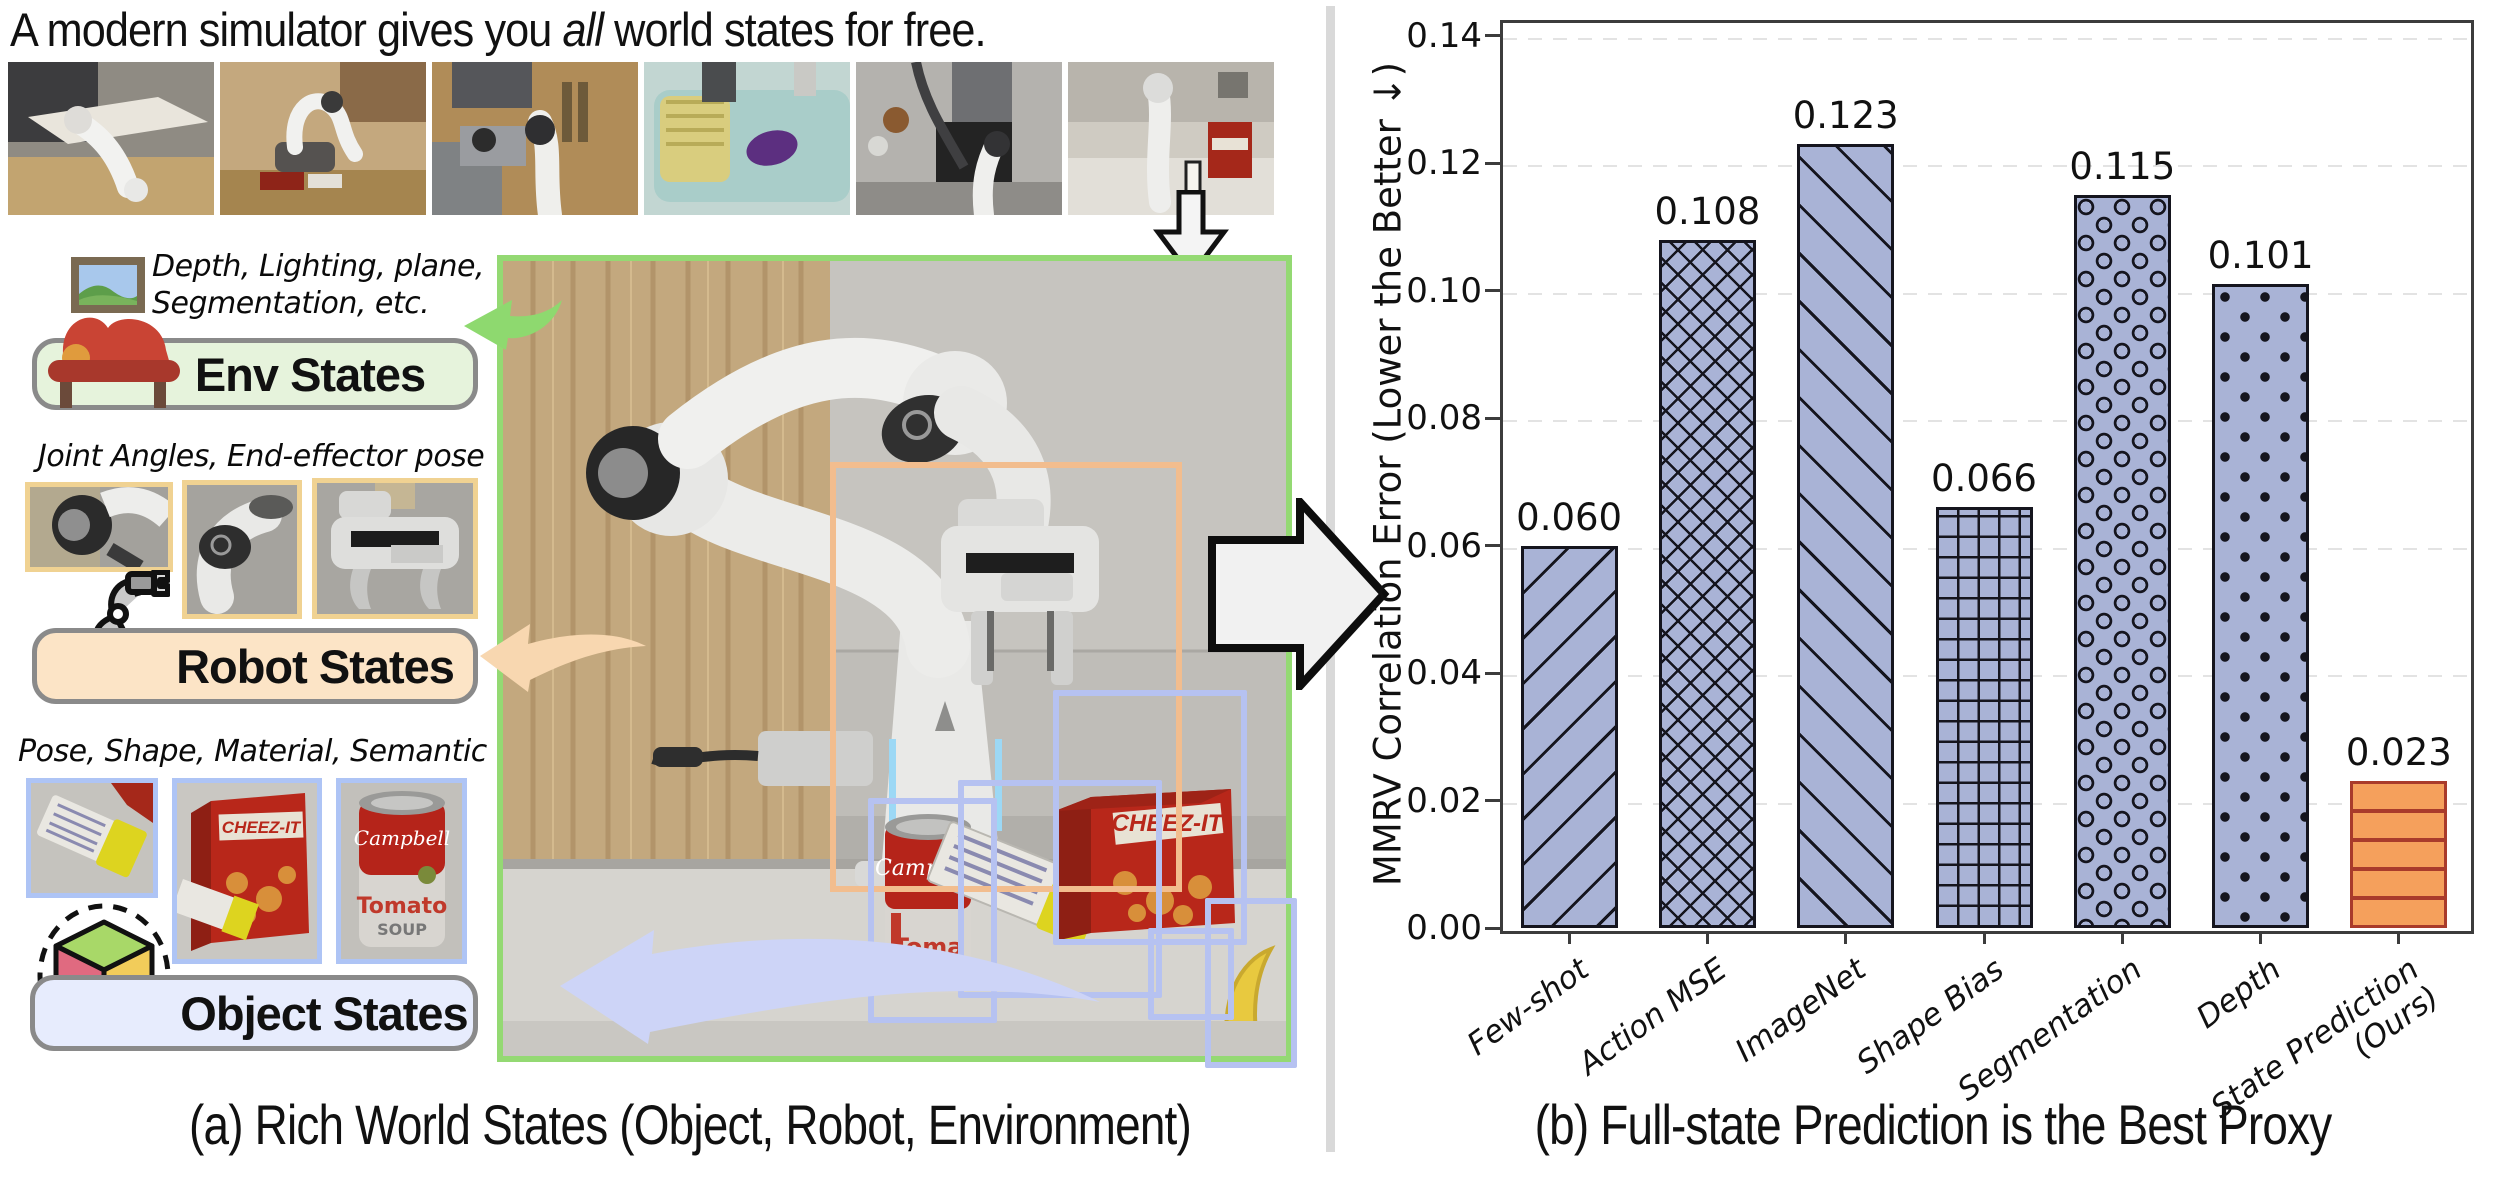  Describe the element at coordinates (1299, 594) in the screenshot. I see `flow-right-arrow-icon` at that location.